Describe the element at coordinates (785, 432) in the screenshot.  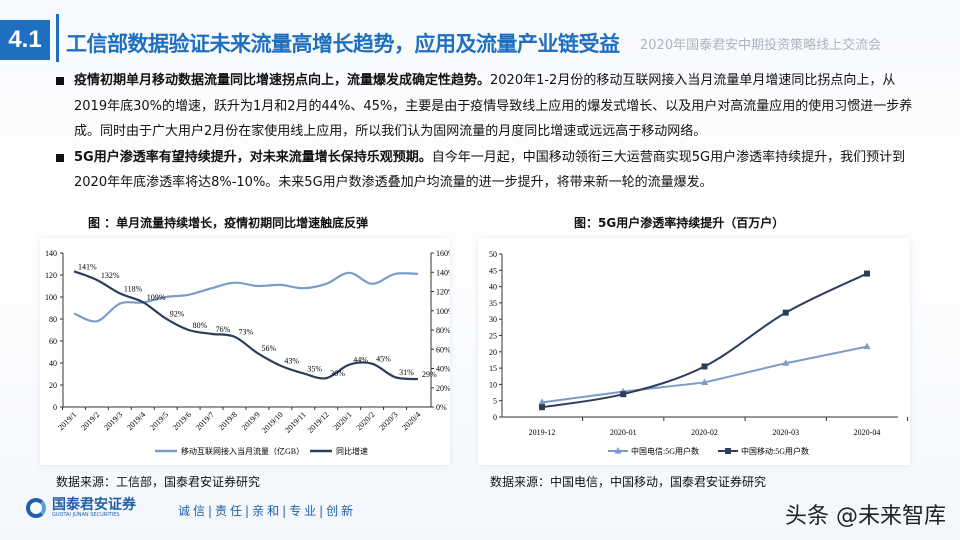
I see `x-tick-label: 2020-03` at that location.